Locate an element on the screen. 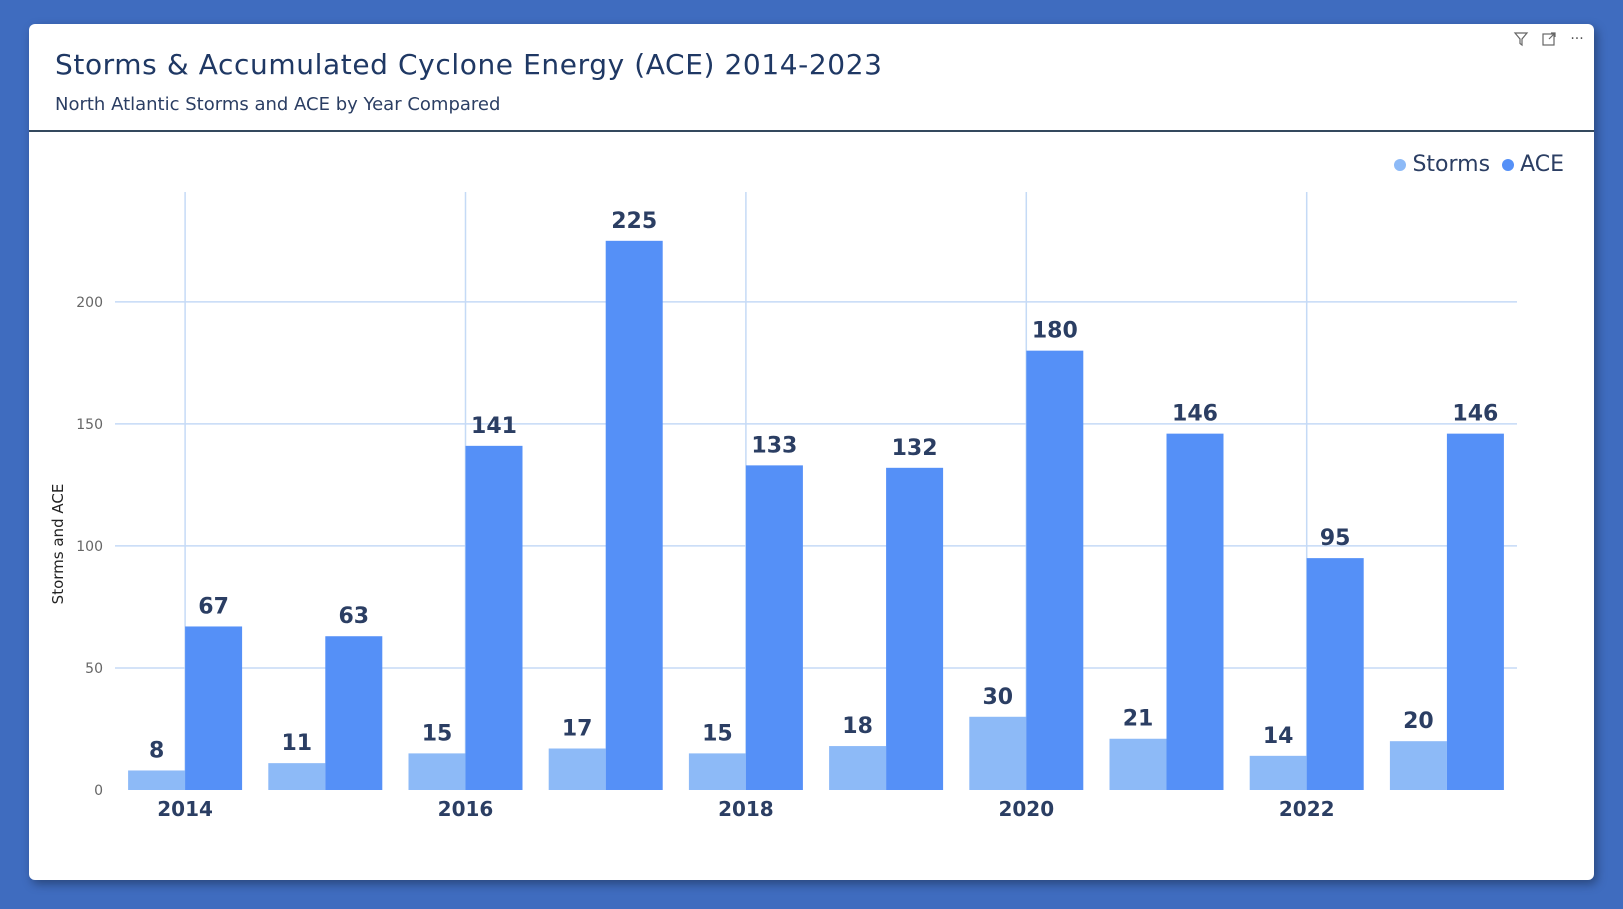 This screenshot has height=909, width=1623. data-label-ace-2022: 95 is located at coordinates (1335, 538).